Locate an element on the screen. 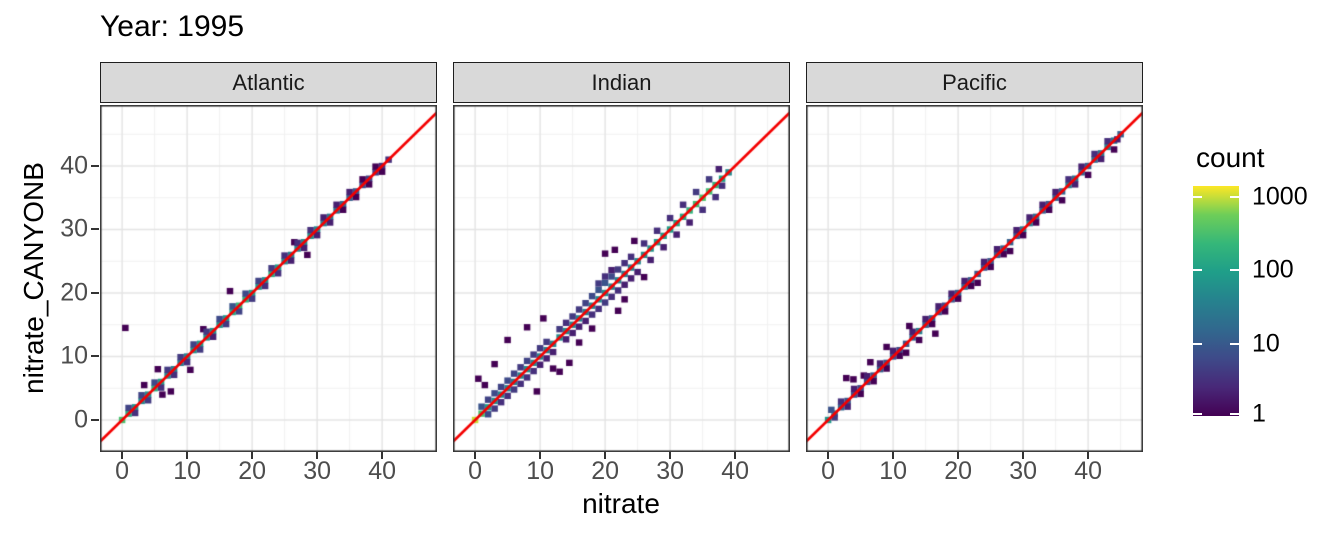  facet-strip-atlantic: Atlantic is located at coordinates (268, 82).